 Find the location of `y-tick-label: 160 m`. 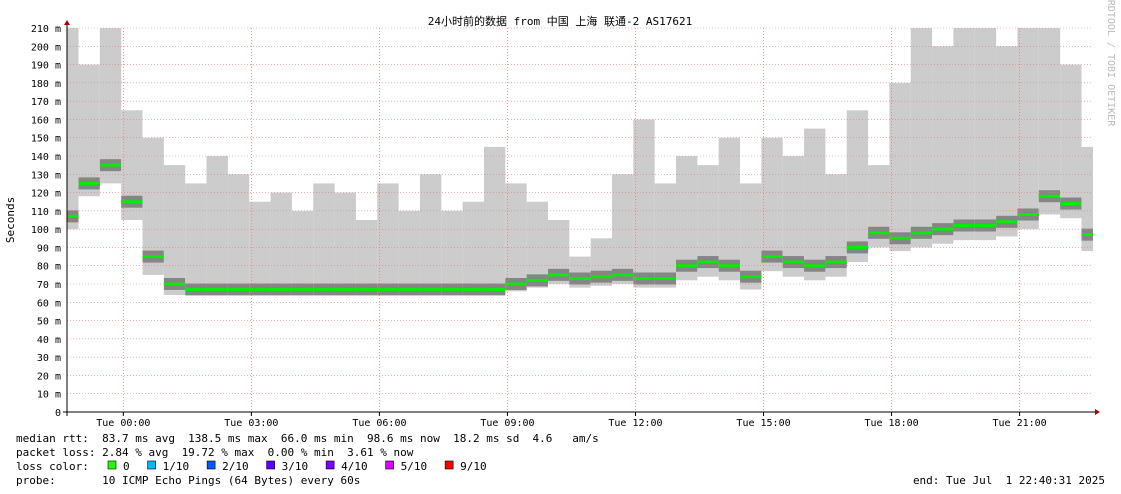

y-tick-label: 160 m is located at coordinates (46, 120).